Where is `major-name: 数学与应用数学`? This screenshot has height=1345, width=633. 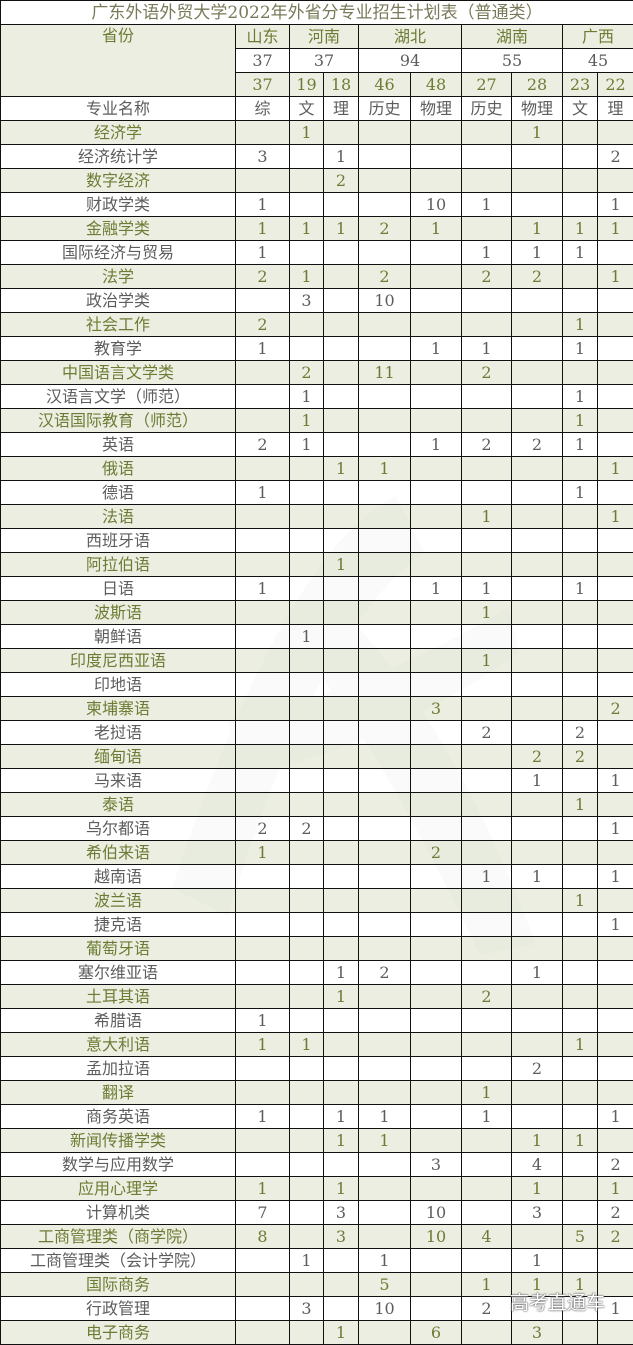
major-name: 数学与应用数学 is located at coordinates (118, 1164).